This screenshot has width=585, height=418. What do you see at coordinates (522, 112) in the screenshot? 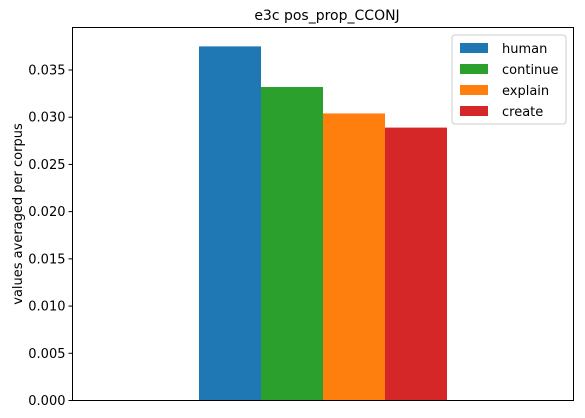
I see `legend-label-create: create` at bounding box center [522, 112].